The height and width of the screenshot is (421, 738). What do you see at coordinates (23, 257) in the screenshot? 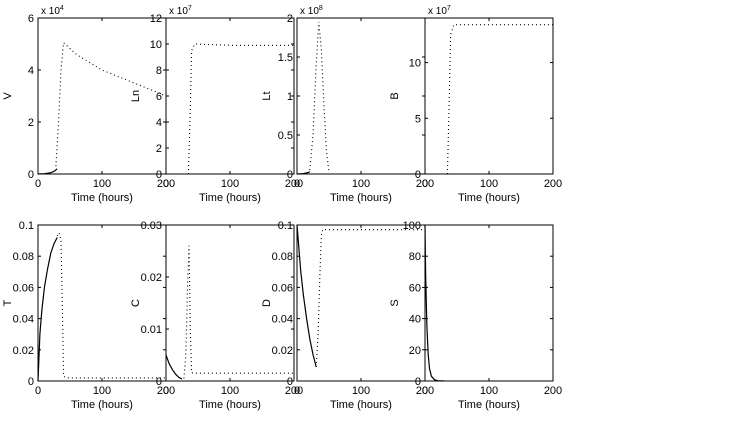
I see `y-tick-label: 0.08` at bounding box center [23, 257].